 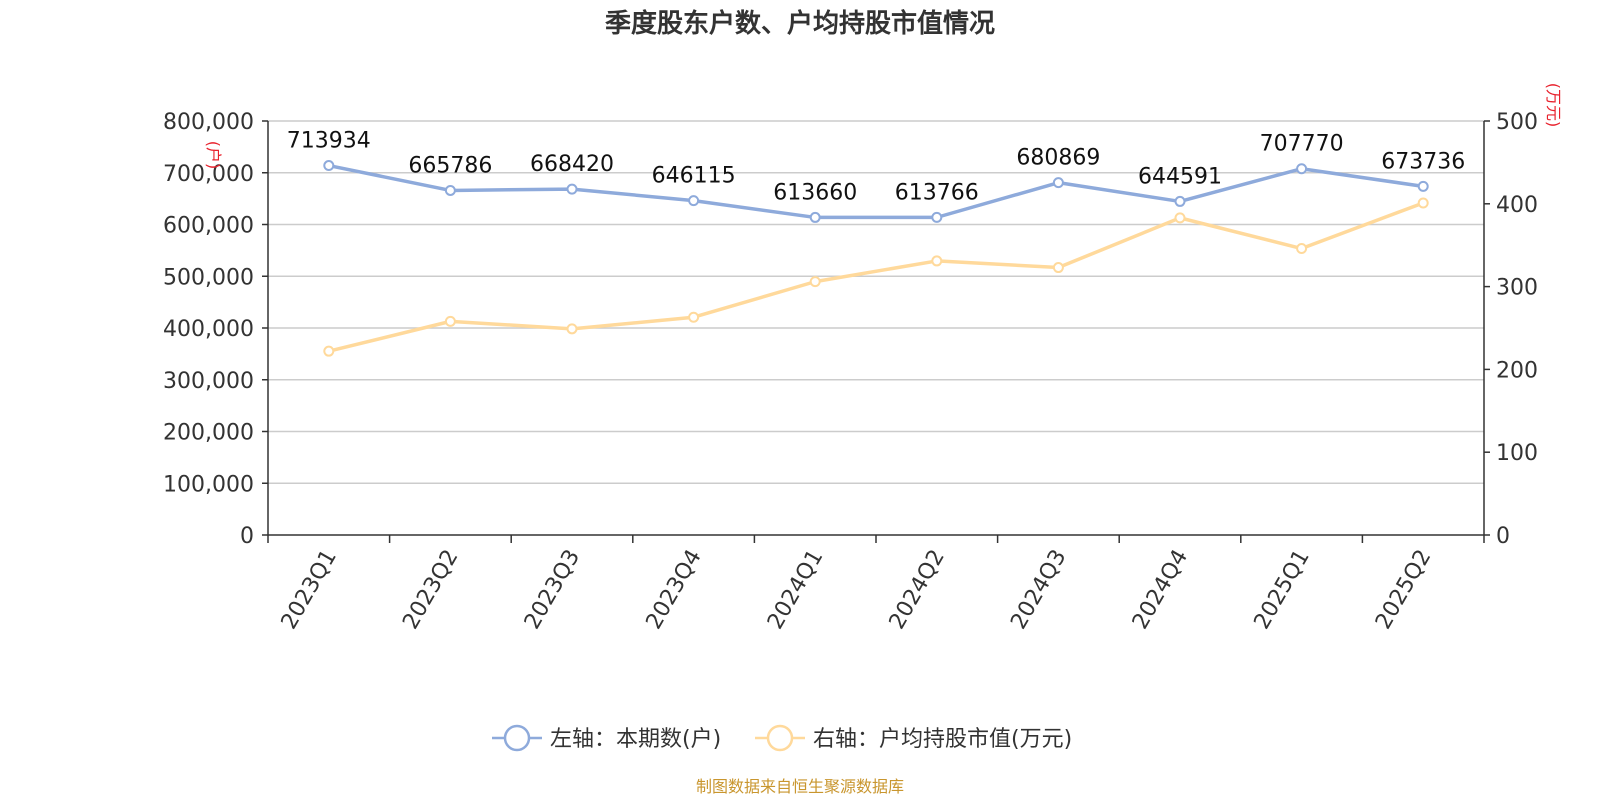 I want to click on left-axis-unit: (户), so click(x=213, y=155).